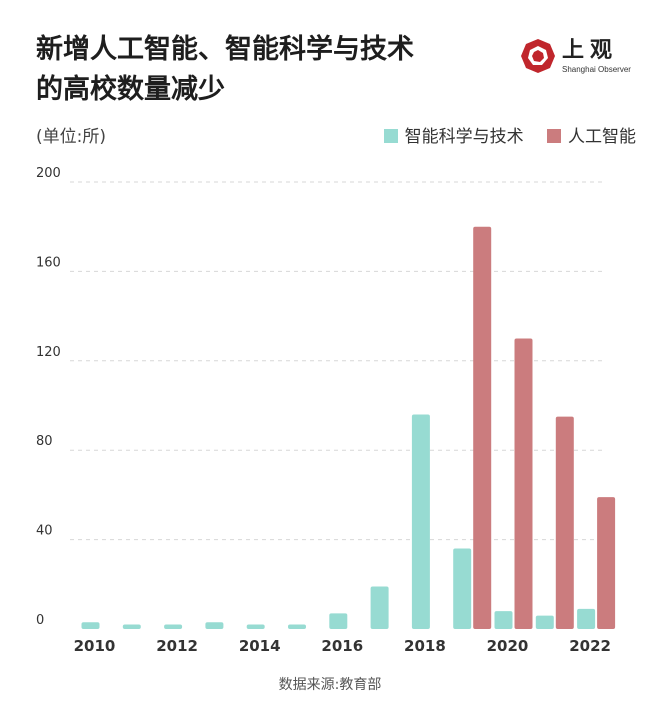 The width and height of the screenshot is (660, 715). What do you see at coordinates (255, 626) in the screenshot?
I see `bar-series1-2014` at bounding box center [255, 626].